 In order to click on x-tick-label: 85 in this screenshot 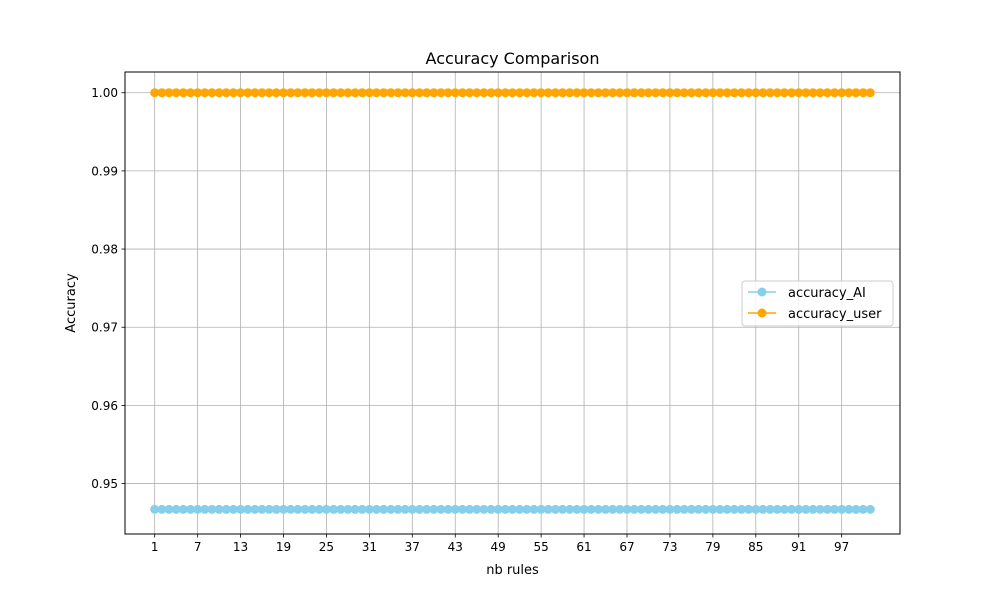, I will do `click(755, 547)`.